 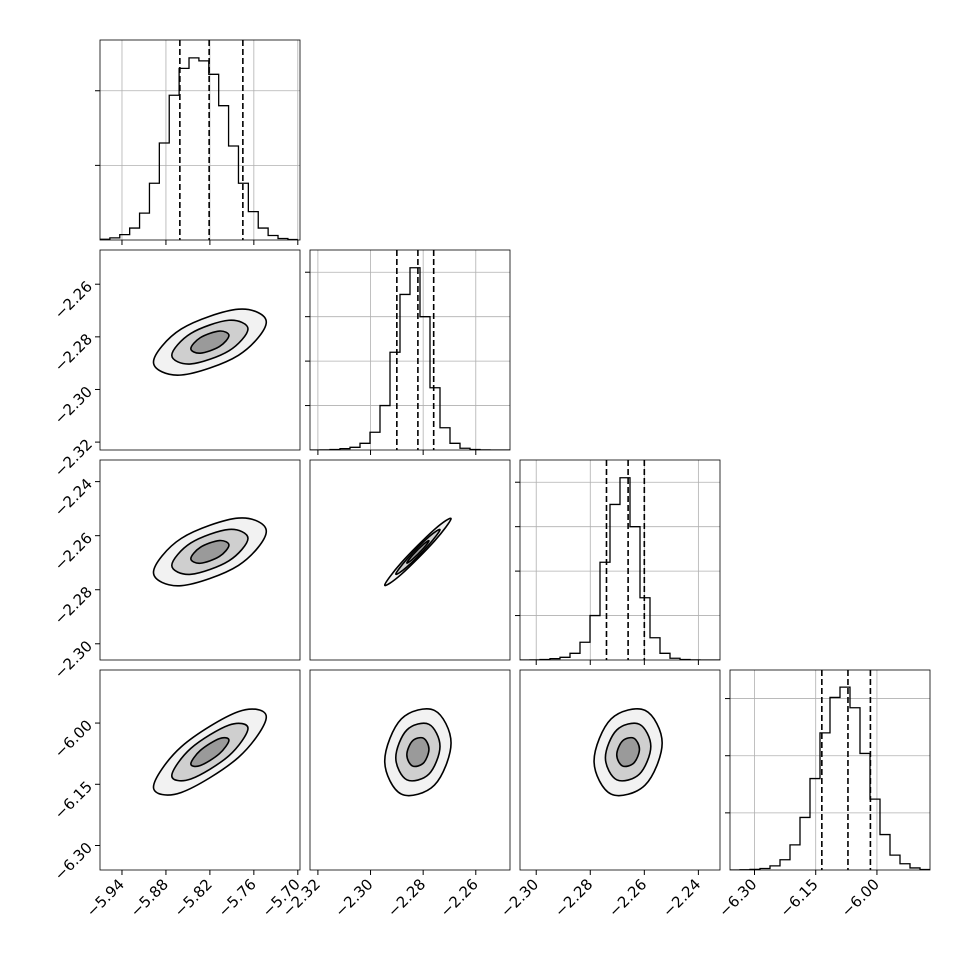 What do you see at coordinates (798, 897) in the screenshot?
I see `x-tick-label: −6.15` at bounding box center [798, 897].